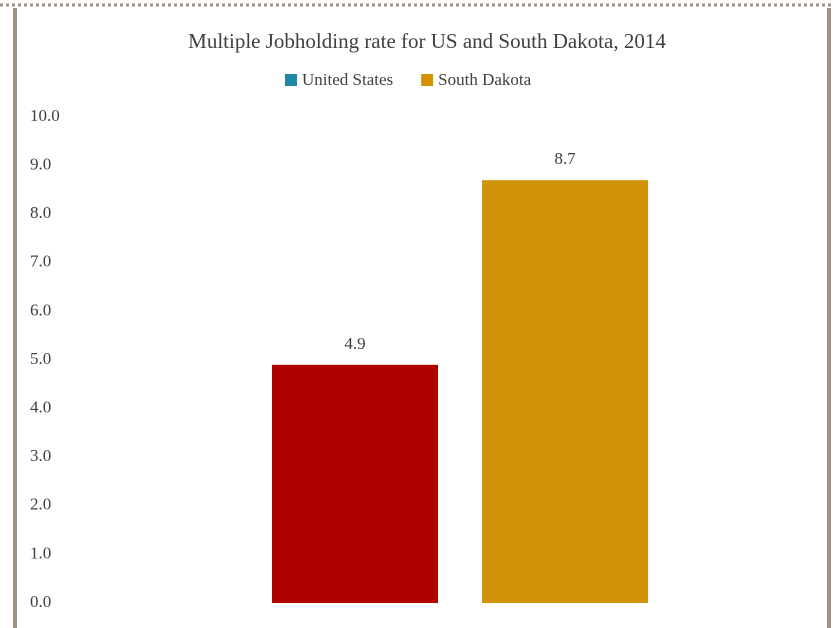 The width and height of the screenshot is (834, 628). Describe the element at coordinates (354, 343) in the screenshot. I see `data-label: 4.9` at that location.